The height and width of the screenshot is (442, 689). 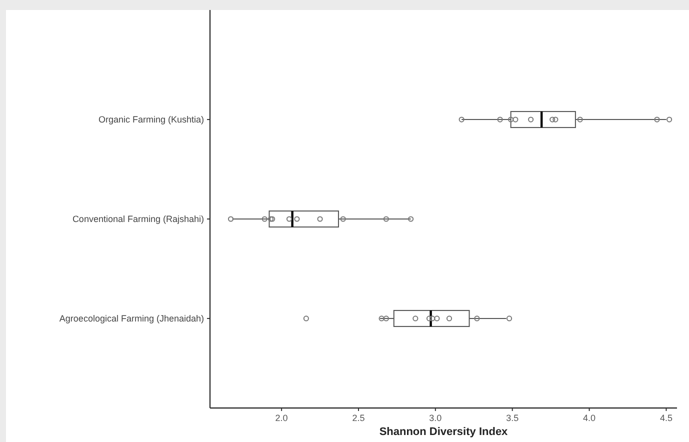 I want to click on y-tick-label: Organic Farming (Kushtia), so click(x=151, y=119).